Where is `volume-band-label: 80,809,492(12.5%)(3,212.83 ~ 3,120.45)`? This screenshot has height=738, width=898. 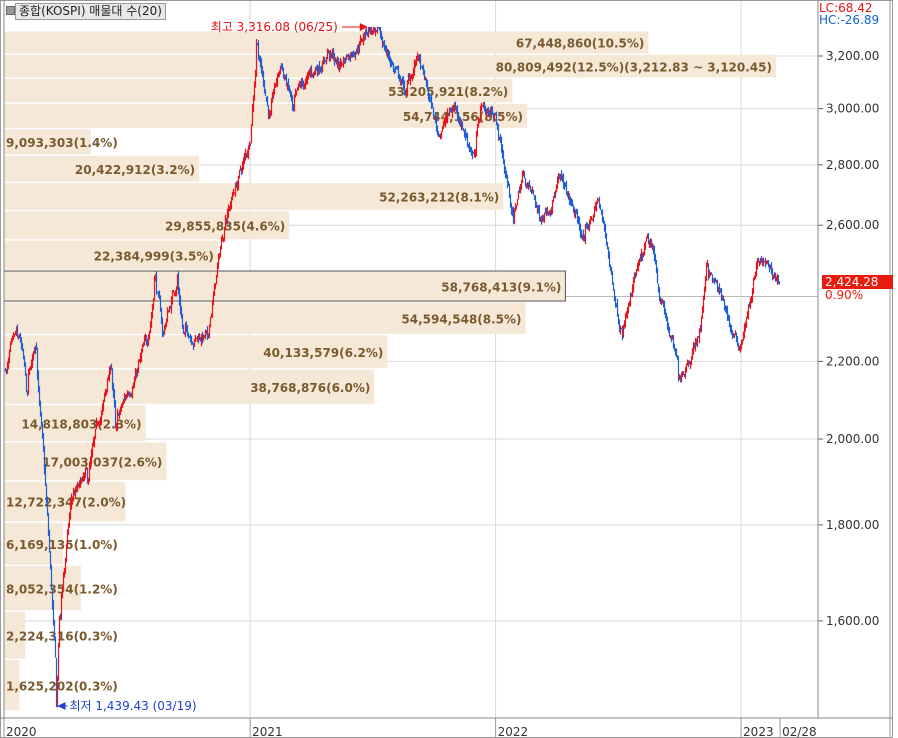 volume-band-label: 80,809,492(12.5%)(3,212.83 ~ 3,120.45) is located at coordinates (634, 67).